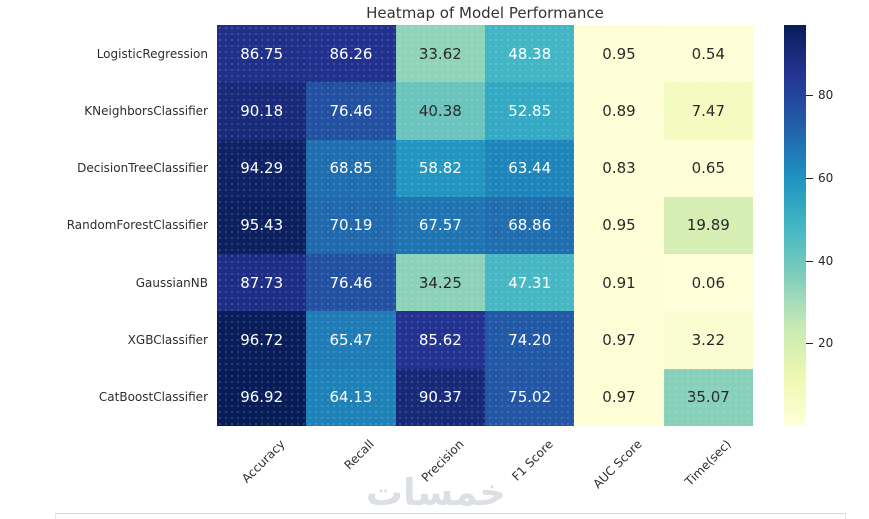 Image resolution: width=869 pixels, height=519 pixels. I want to click on colorbar-tick-label: 60, so click(826, 177).